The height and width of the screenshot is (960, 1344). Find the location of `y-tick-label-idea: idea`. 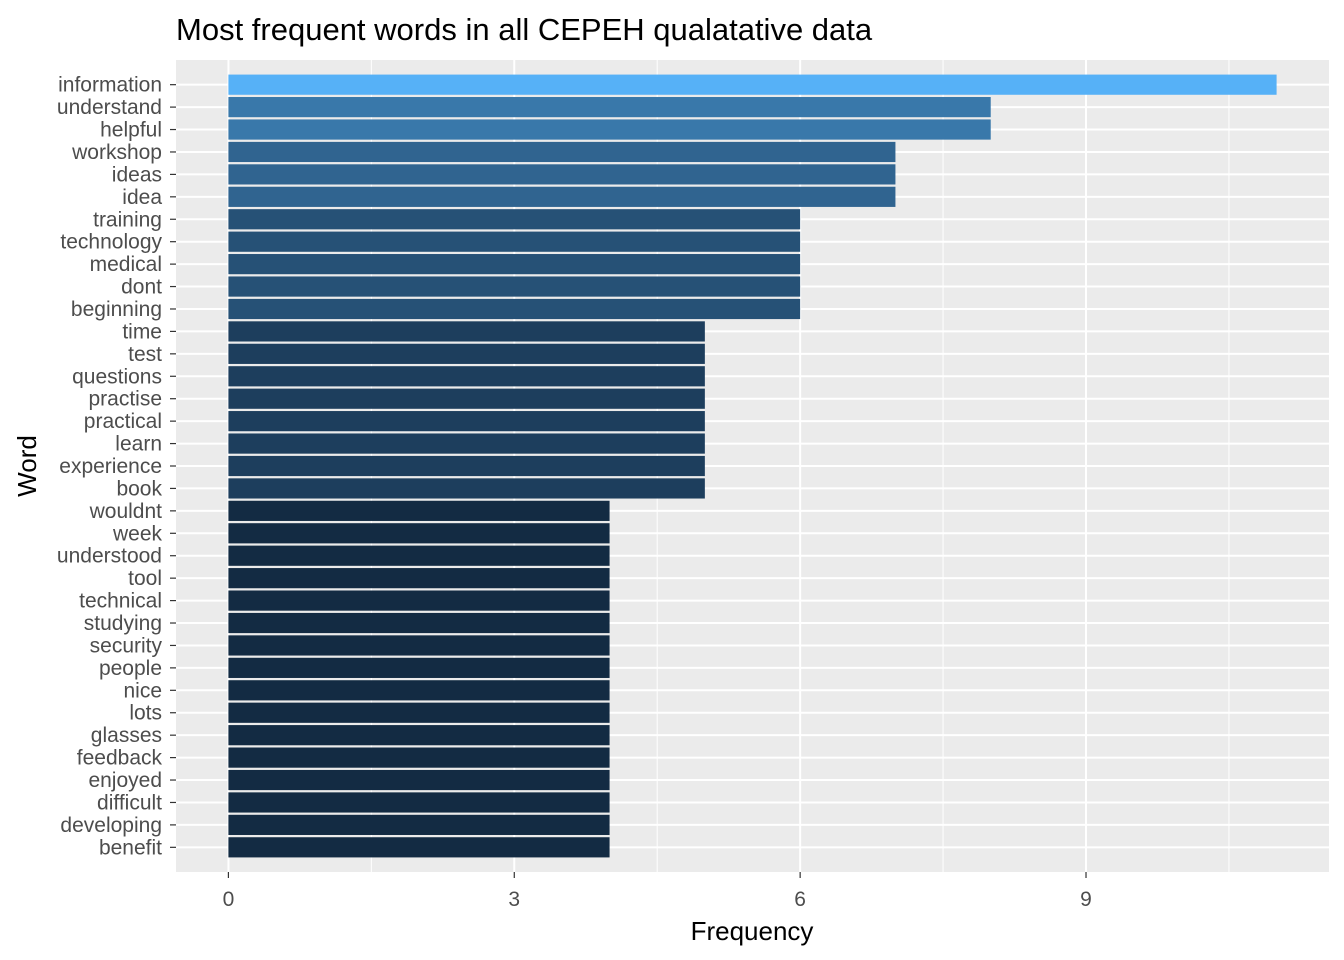

y-tick-label-idea: idea is located at coordinates (142, 197).